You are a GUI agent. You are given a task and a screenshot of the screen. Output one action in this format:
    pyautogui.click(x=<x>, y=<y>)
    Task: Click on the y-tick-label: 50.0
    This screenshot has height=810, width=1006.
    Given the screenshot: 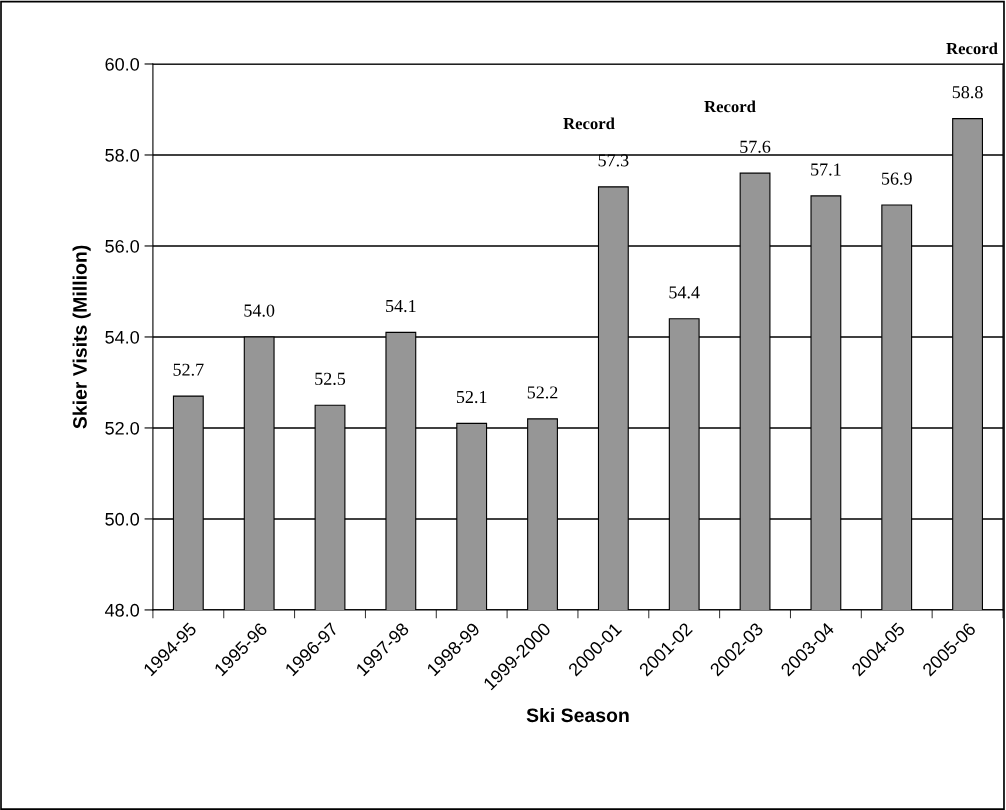 What is the action you would take?
    pyautogui.click(x=122, y=519)
    